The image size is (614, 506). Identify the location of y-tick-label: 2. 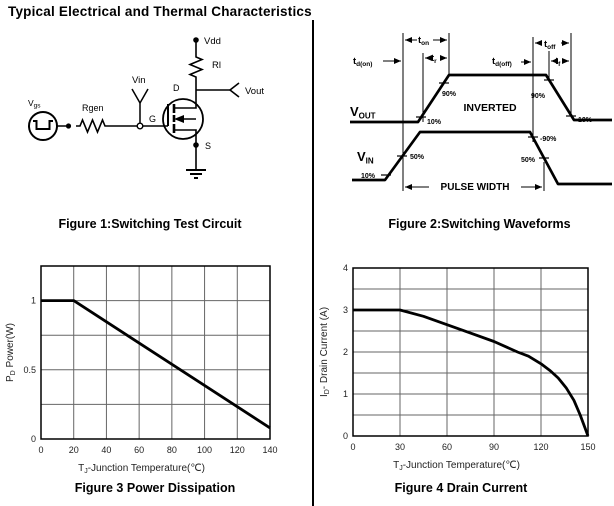
(345, 352).